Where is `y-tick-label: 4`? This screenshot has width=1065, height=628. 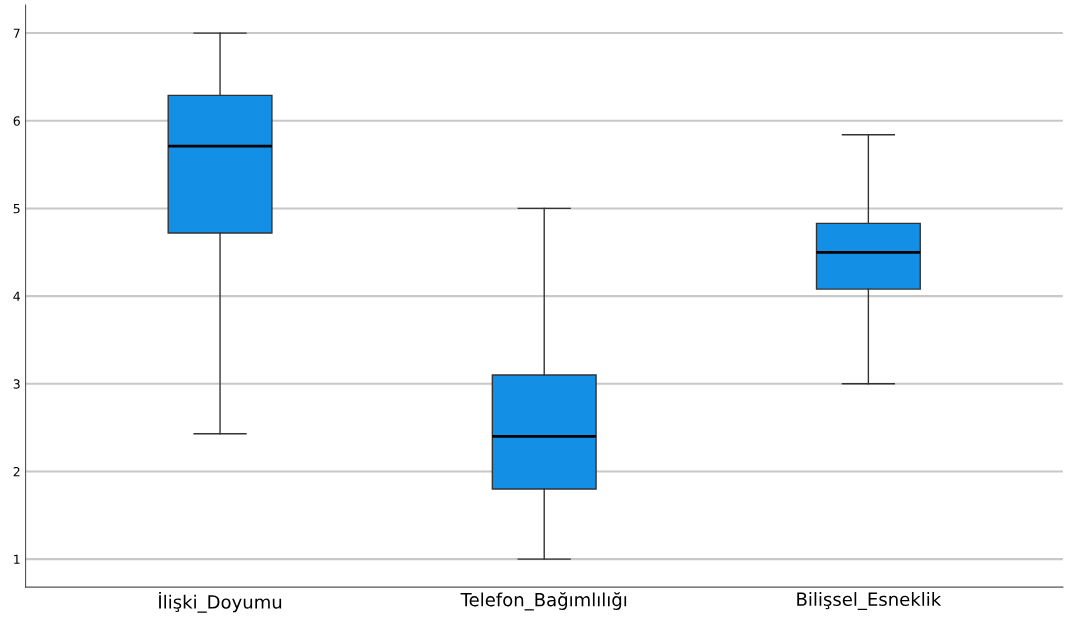
y-tick-label: 4 is located at coordinates (16, 296).